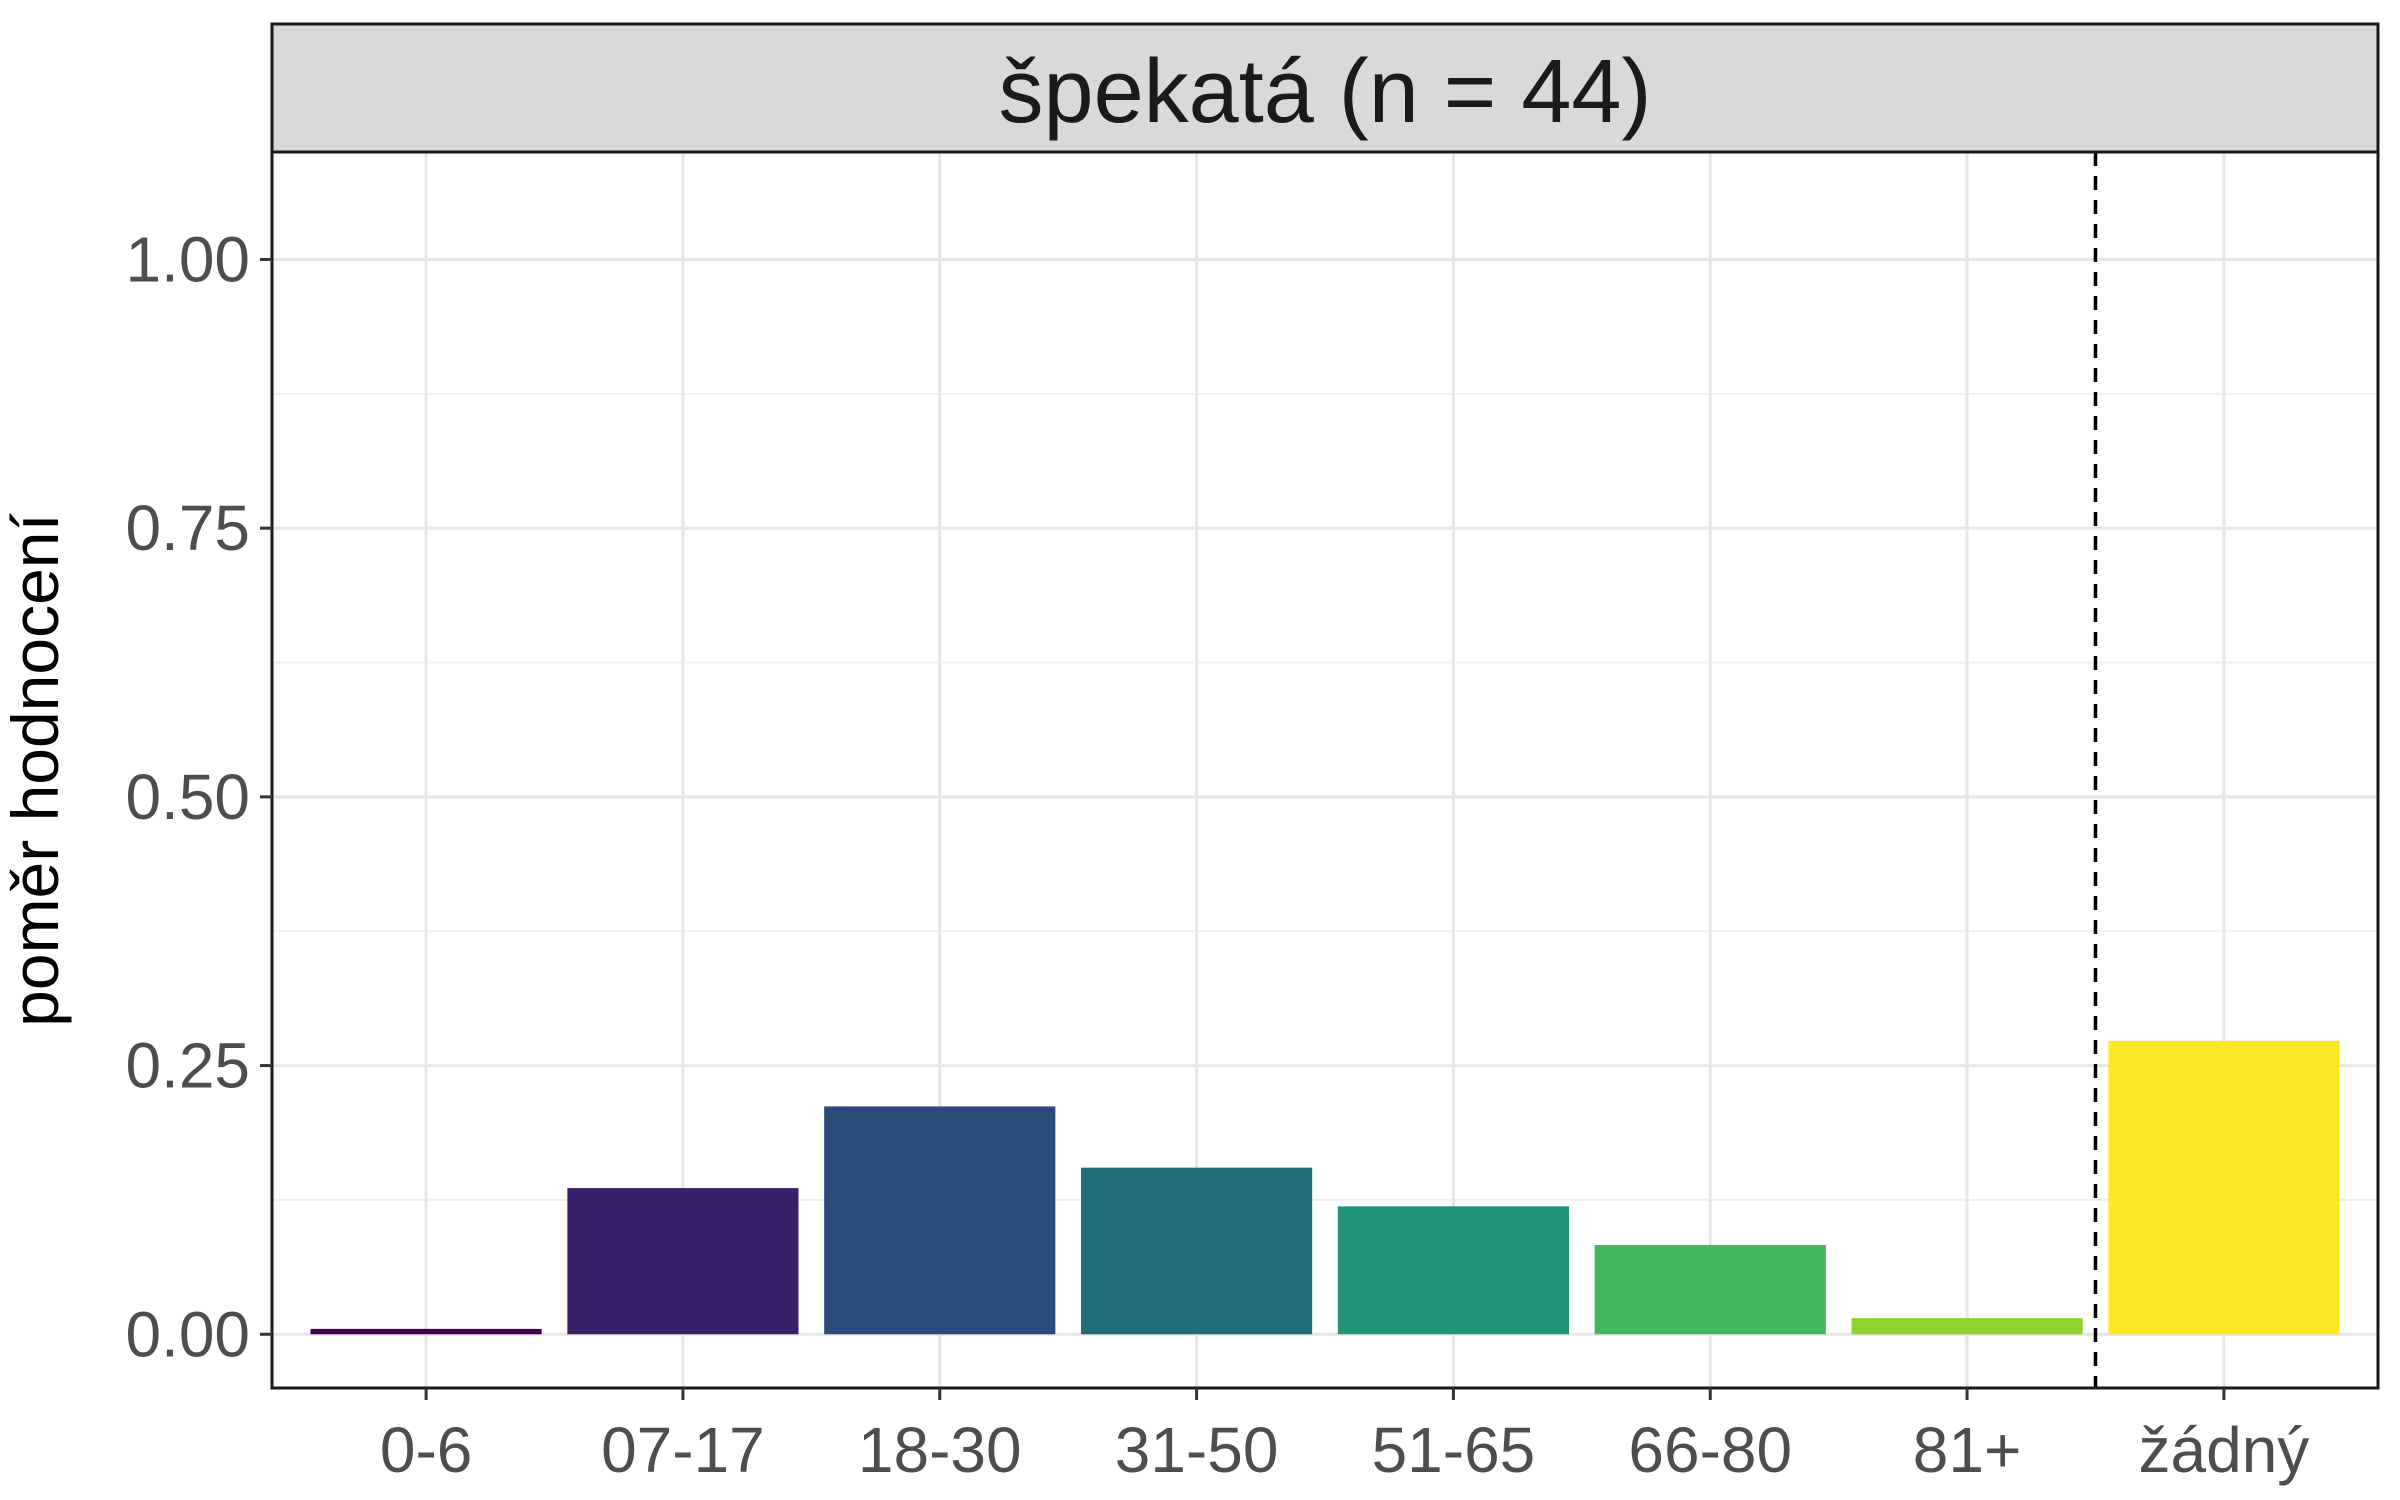 The height and width of the screenshot is (1500, 2400). Describe the element at coordinates (1454, 1450) in the screenshot. I see `x-tick-label: 51-65` at that location.